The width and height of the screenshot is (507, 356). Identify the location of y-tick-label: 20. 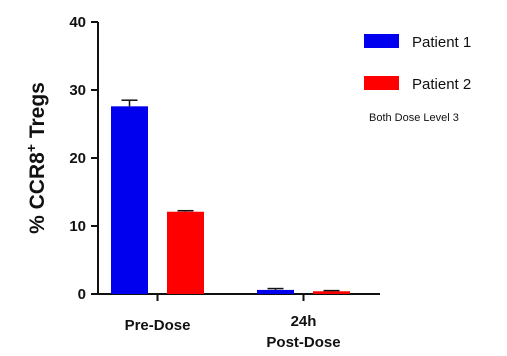
(77, 158).